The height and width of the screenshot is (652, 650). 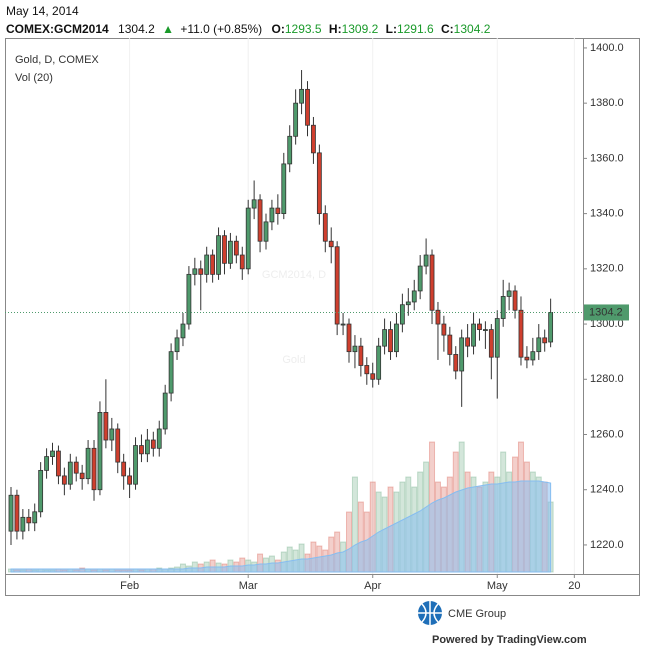 I want to click on high-label: H:, so click(x=335, y=29).